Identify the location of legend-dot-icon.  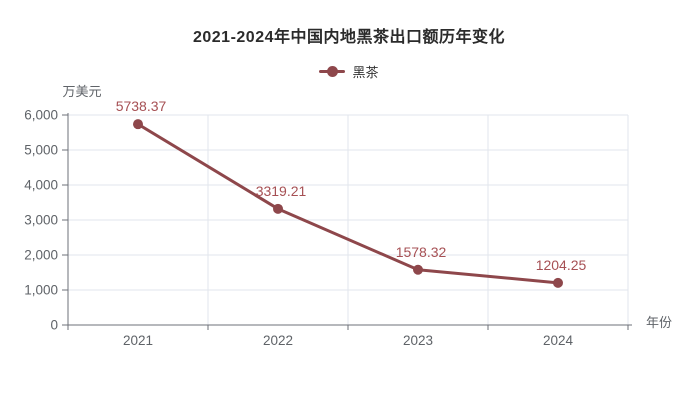
(333, 71).